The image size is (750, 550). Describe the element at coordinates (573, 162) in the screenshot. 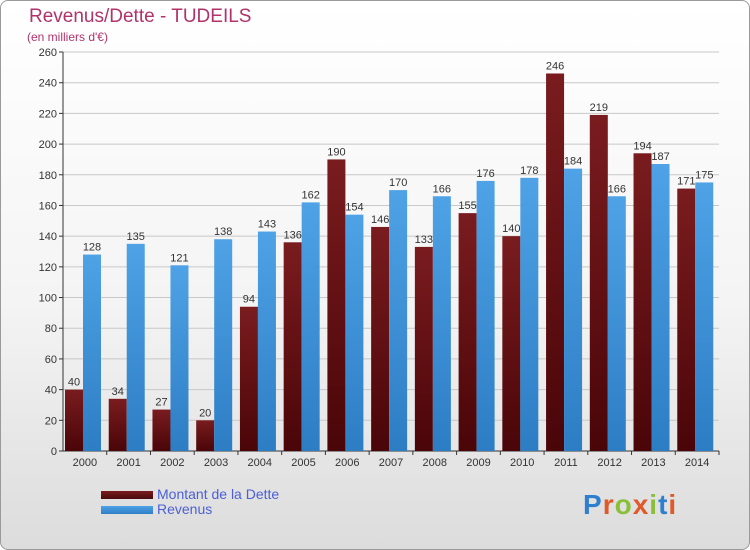

I see `value-label-revenus: 184` at that location.